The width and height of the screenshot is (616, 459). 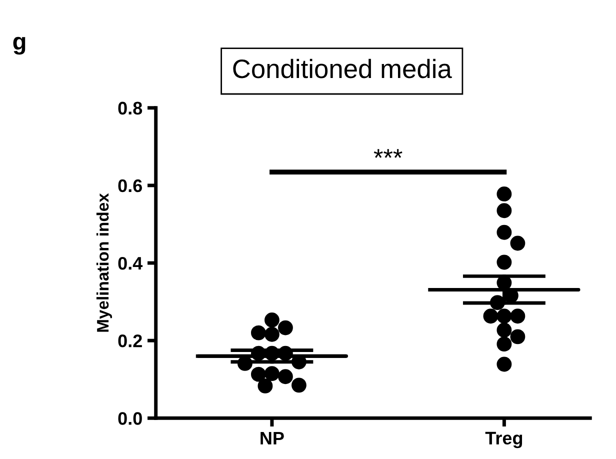 What do you see at coordinates (130, 108) in the screenshot?
I see `y-tick-label: 0.8` at bounding box center [130, 108].